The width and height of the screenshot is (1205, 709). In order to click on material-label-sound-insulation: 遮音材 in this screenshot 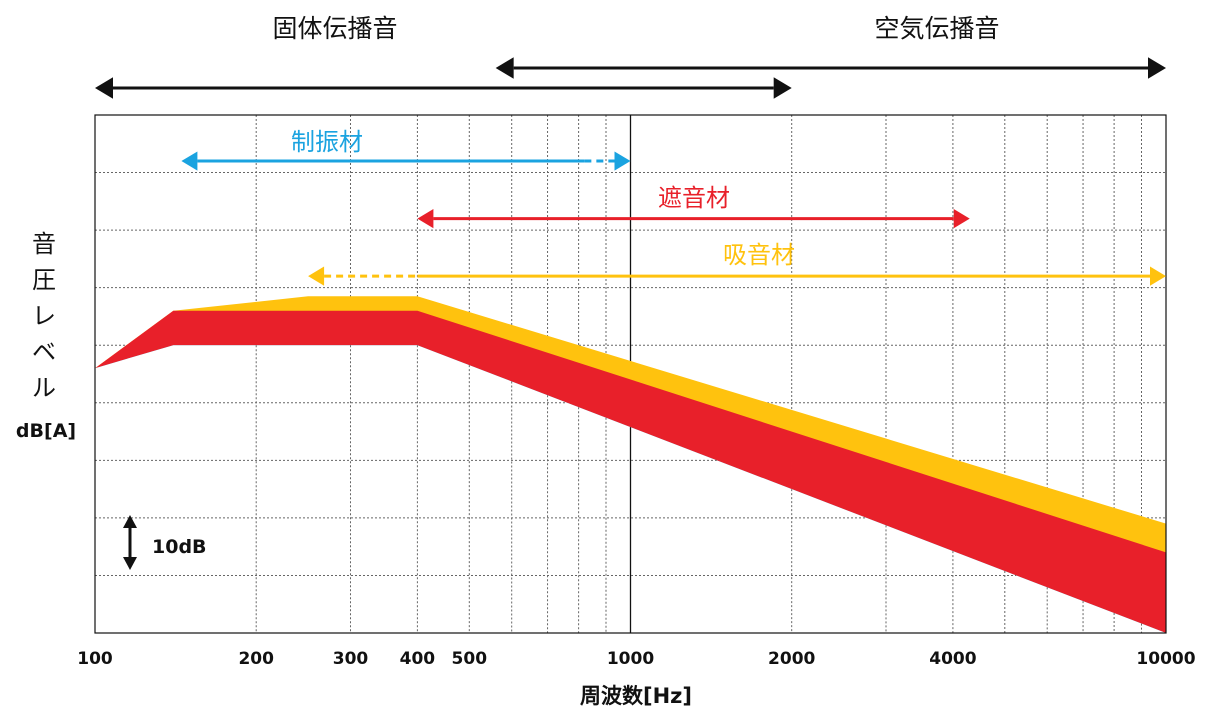, I will do `click(694, 198)`.